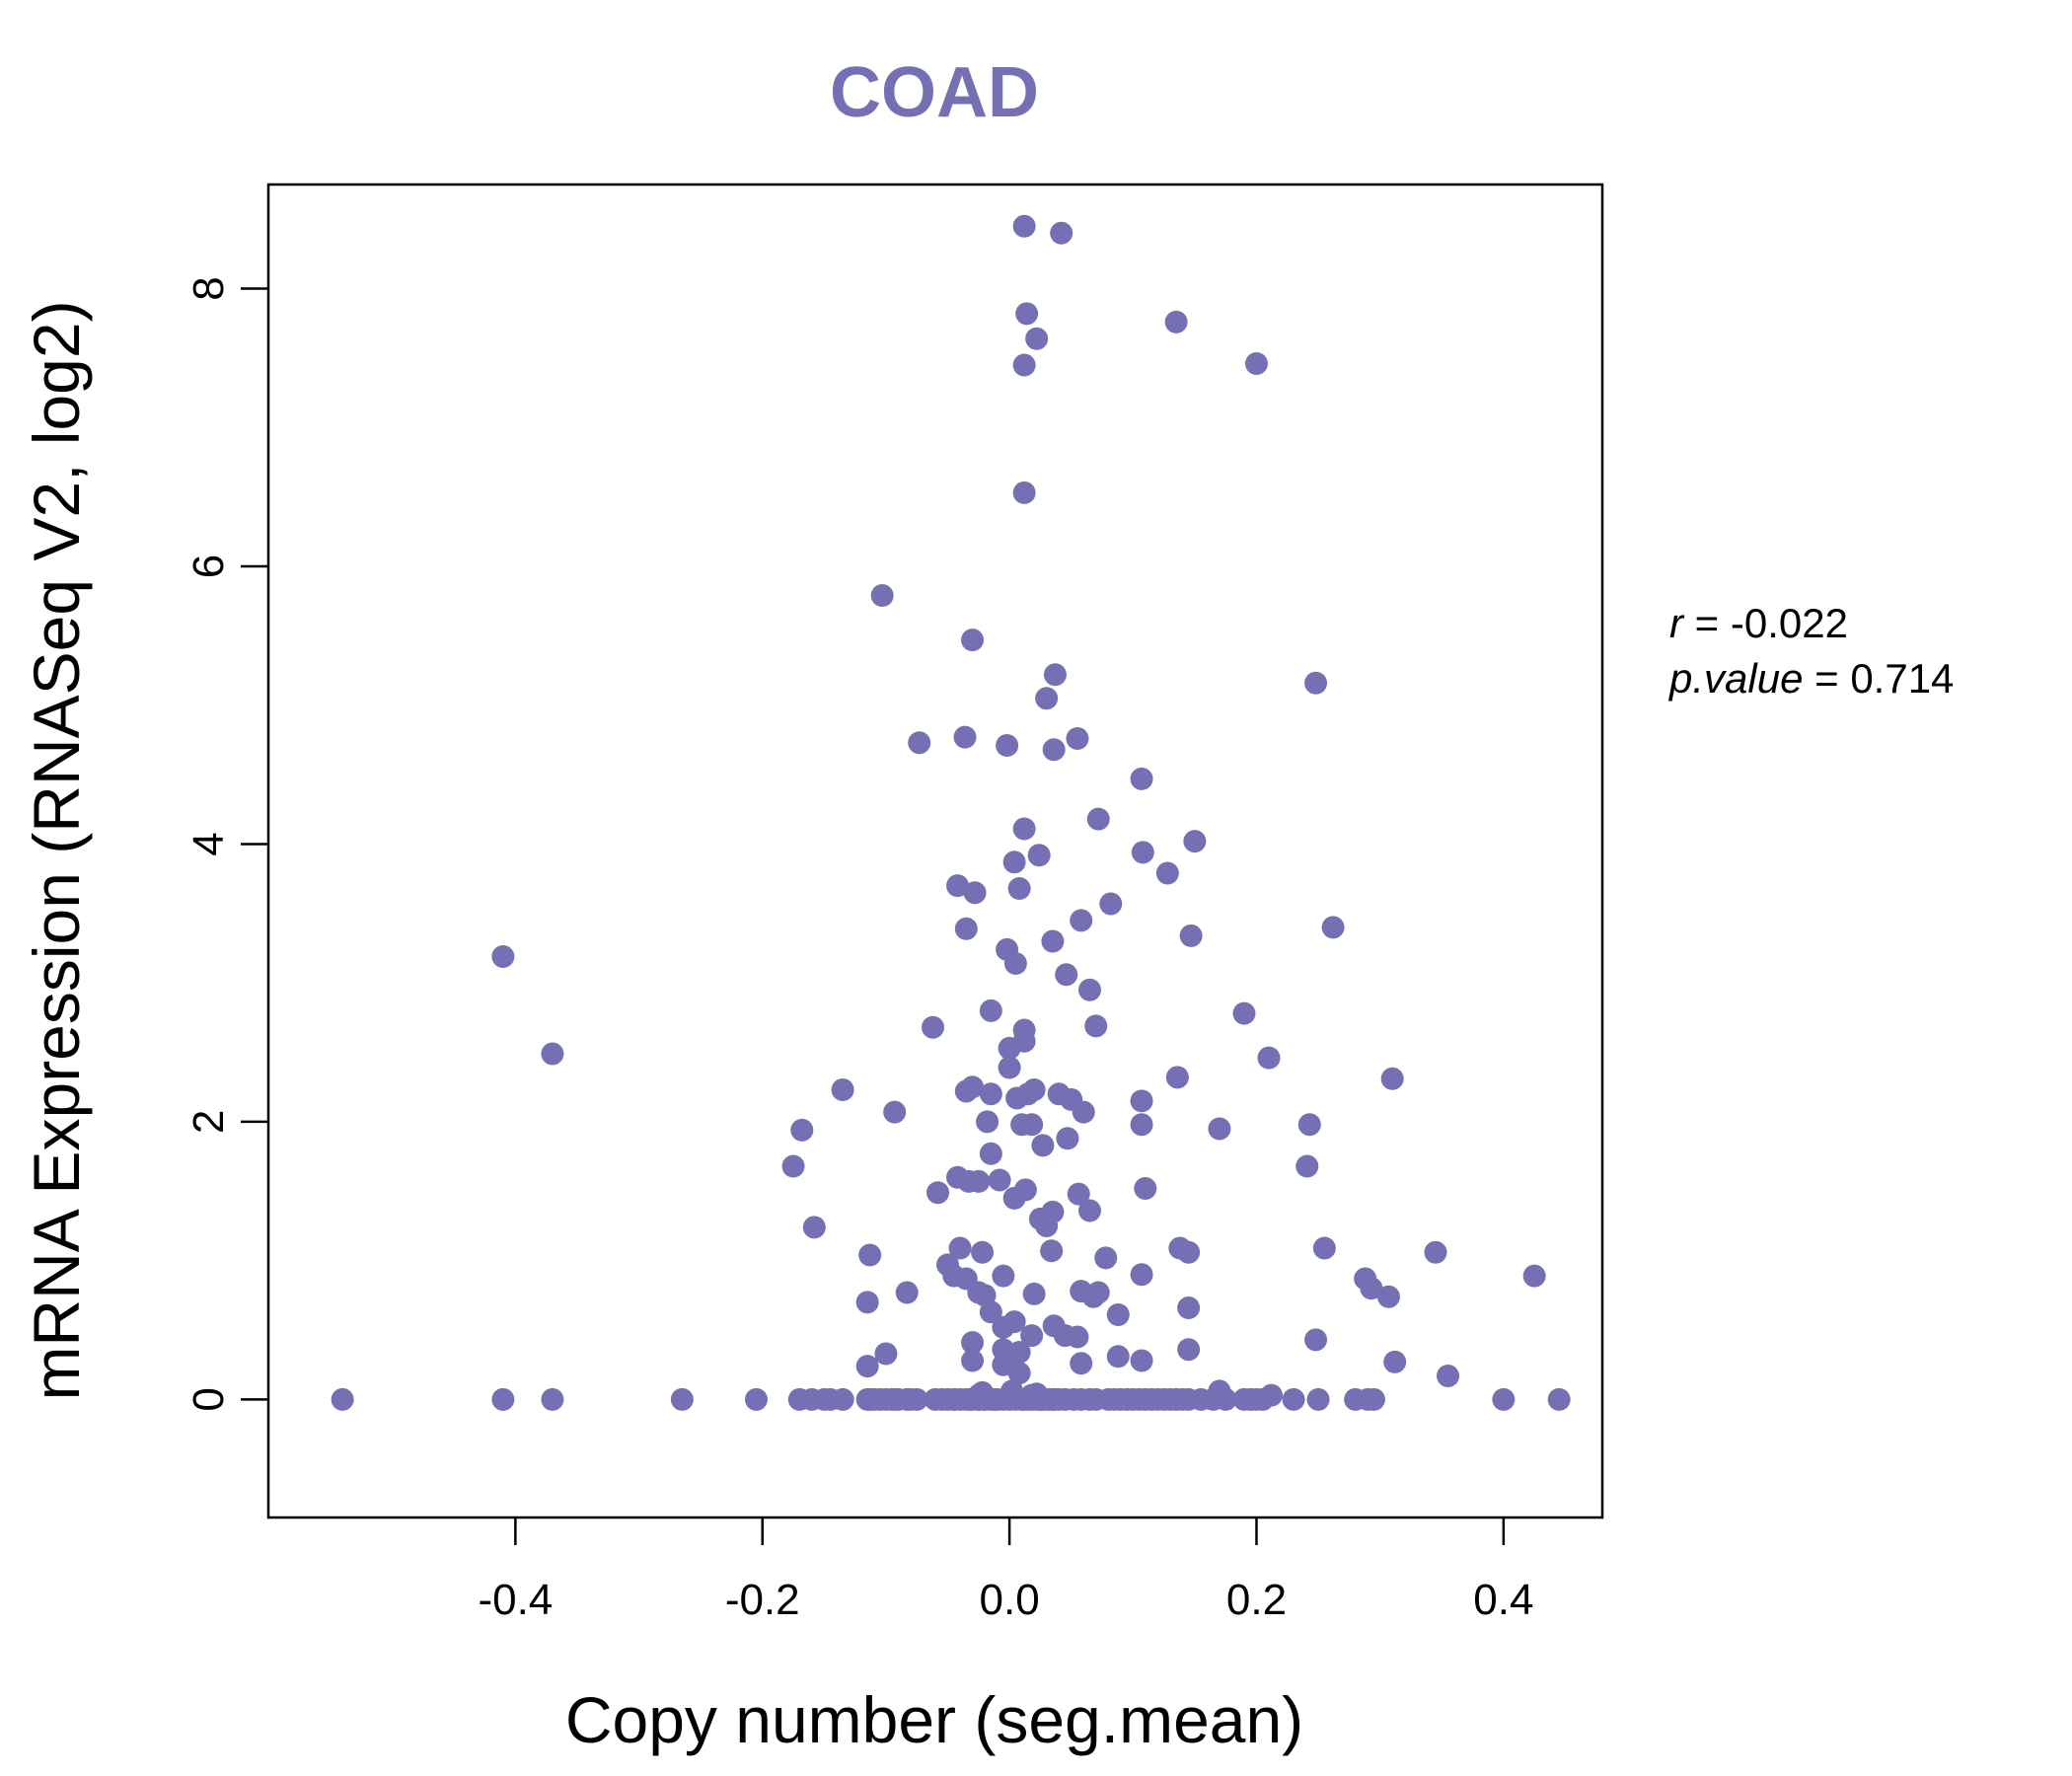 Image resolution: width=2072 pixels, height=1776 pixels. I want to click on p-value-equals: =, so click(1832, 679).